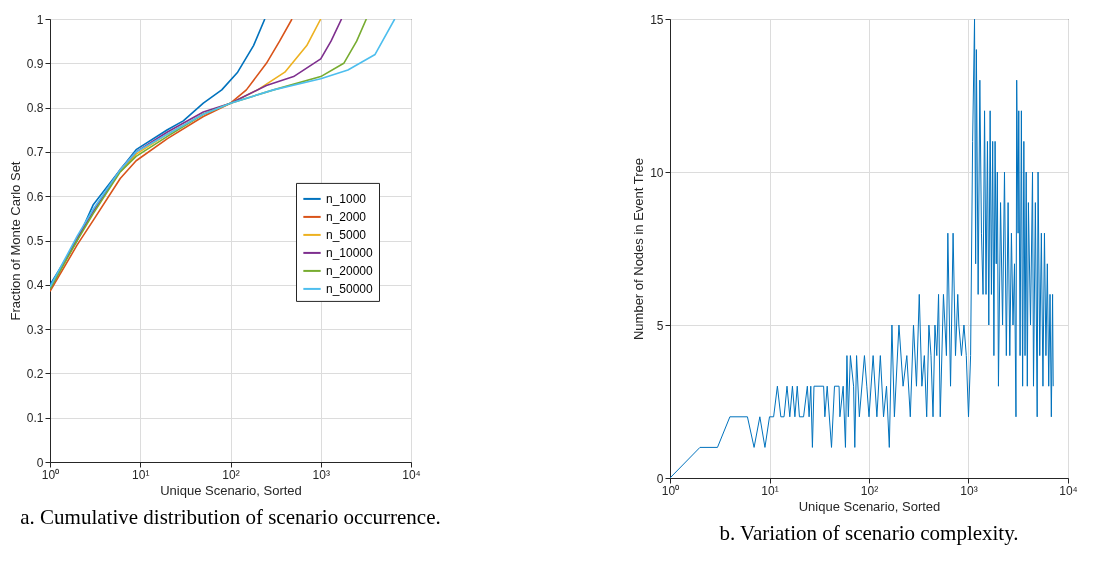  I want to click on y-tick-label: 0.3, so click(35, 329).